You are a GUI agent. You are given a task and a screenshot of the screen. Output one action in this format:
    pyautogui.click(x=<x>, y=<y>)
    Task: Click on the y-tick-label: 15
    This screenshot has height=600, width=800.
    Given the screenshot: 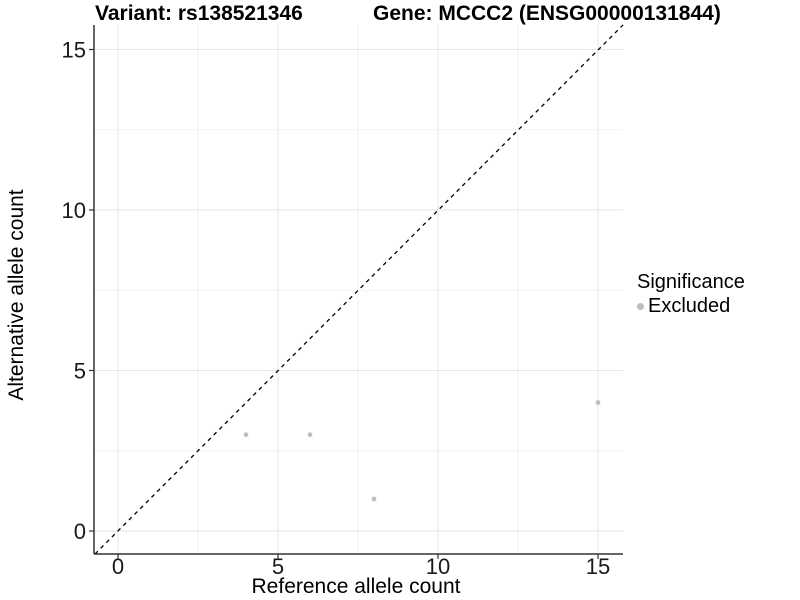 What is the action you would take?
    pyautogui.click(x=74, y=50)
    